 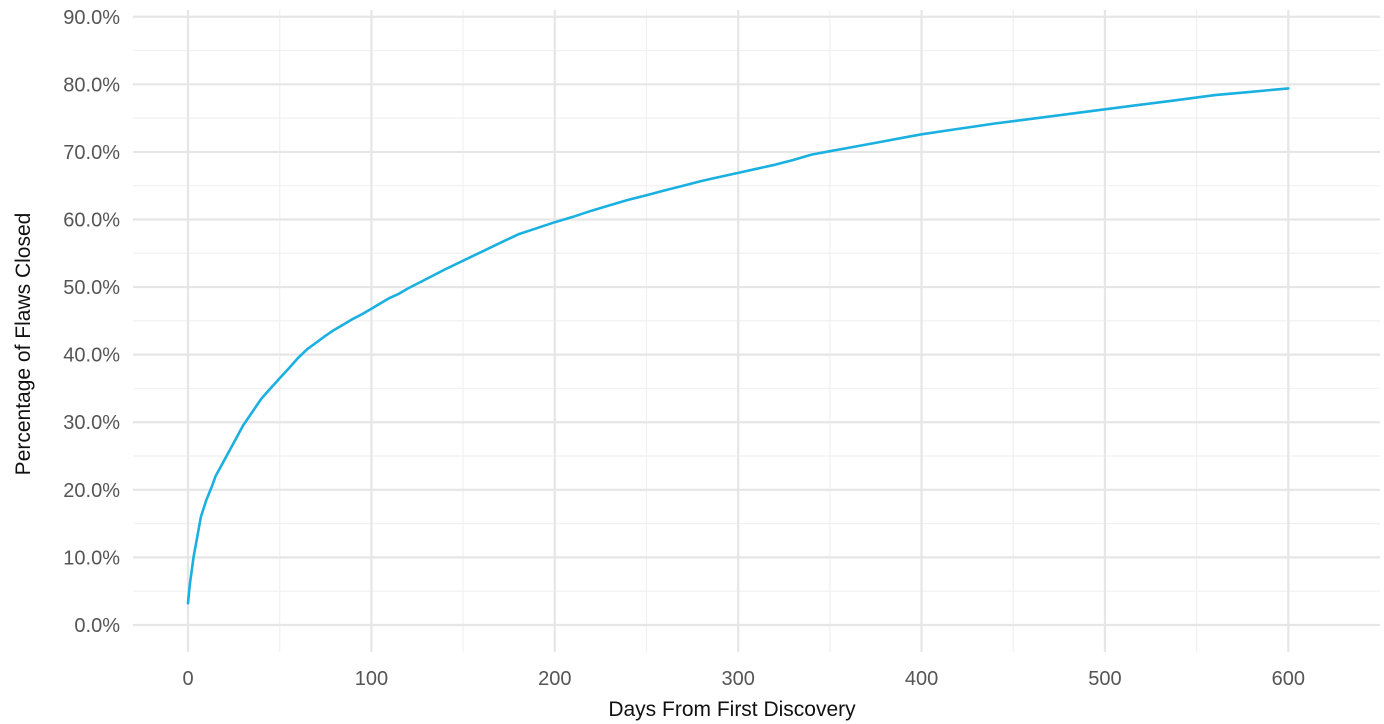 I want to click on y-tick-label: 60.0%, so click(x=91, y=220).